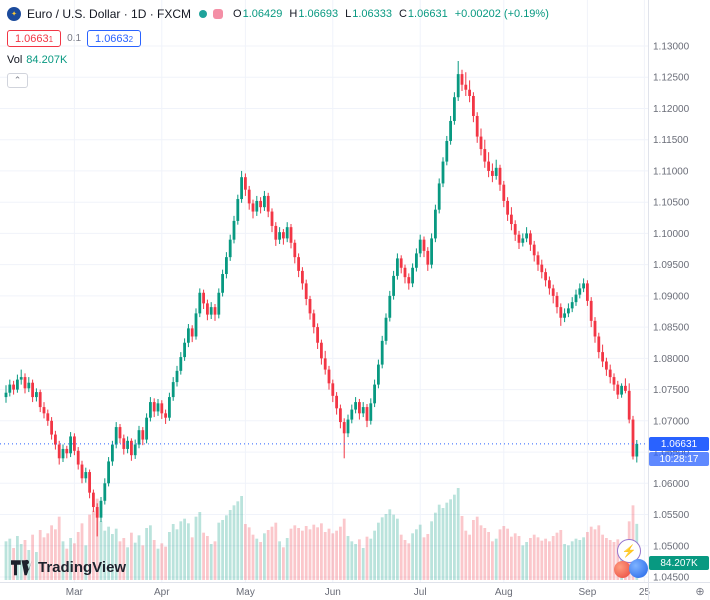 Image resolution: width=710 pixels, height=600 pixels. What do you see at coordinates (671, 328) in the screenshot?
I see `price-tick-label: 1.08500` at bounding box center [671, 328].